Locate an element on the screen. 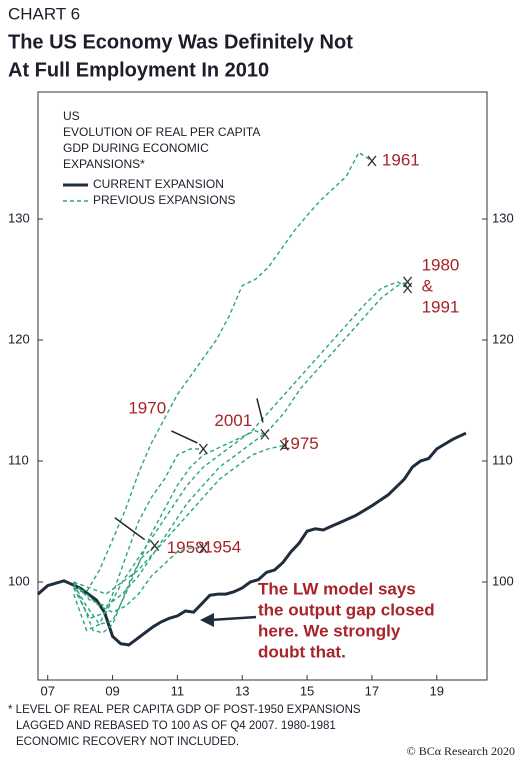 This screenshot has width=527, height=774. annotation: here. We strongly is located at coordinates (329, 630).